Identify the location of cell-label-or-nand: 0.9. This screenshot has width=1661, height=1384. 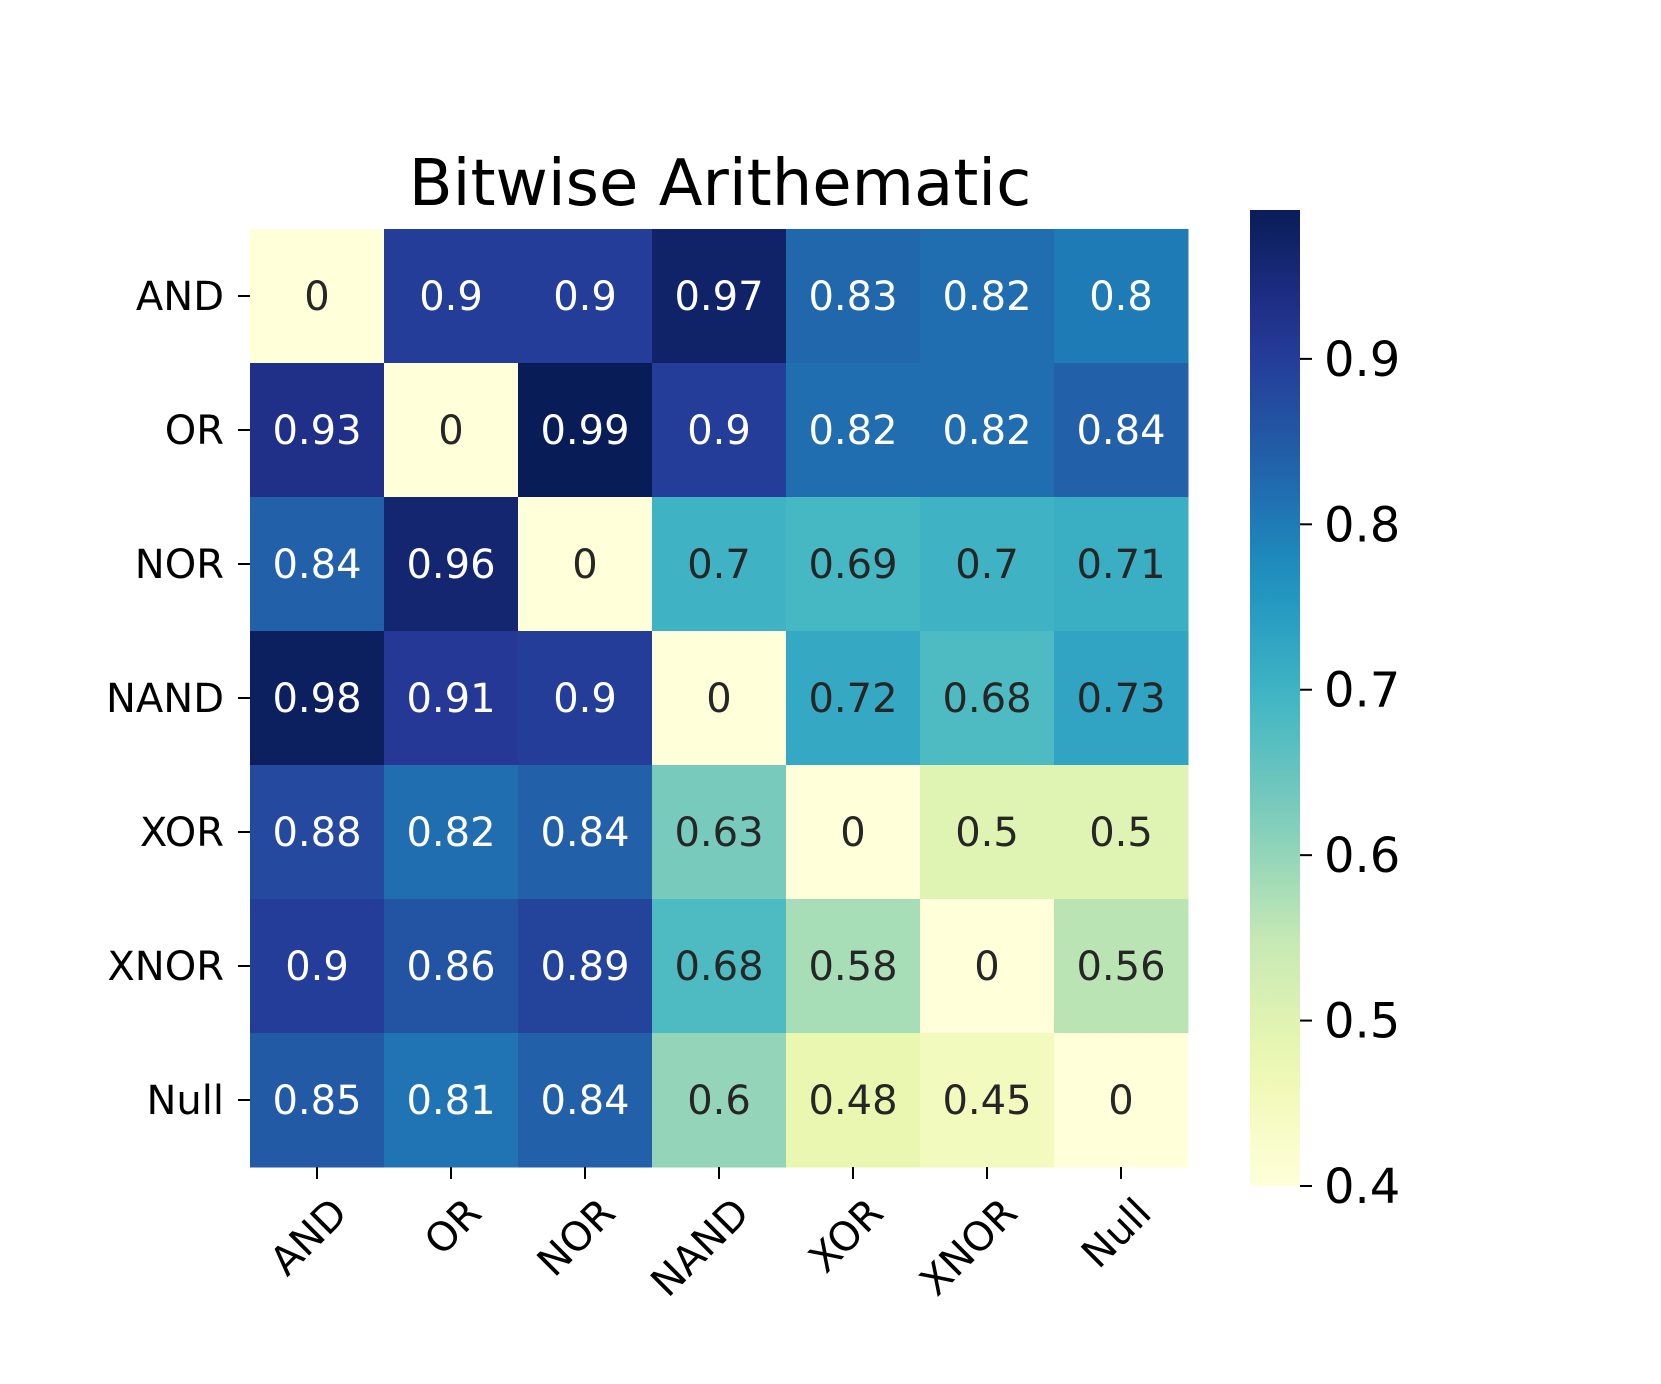
(719, 431).